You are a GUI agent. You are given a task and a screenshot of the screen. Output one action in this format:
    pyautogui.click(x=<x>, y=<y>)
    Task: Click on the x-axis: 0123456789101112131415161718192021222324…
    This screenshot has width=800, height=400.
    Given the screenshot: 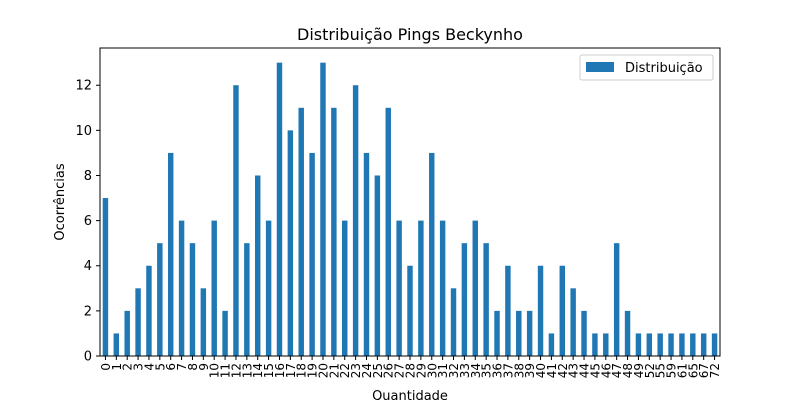 What is the action you would take?
    pyautogui.click(x=410, y=367)
    